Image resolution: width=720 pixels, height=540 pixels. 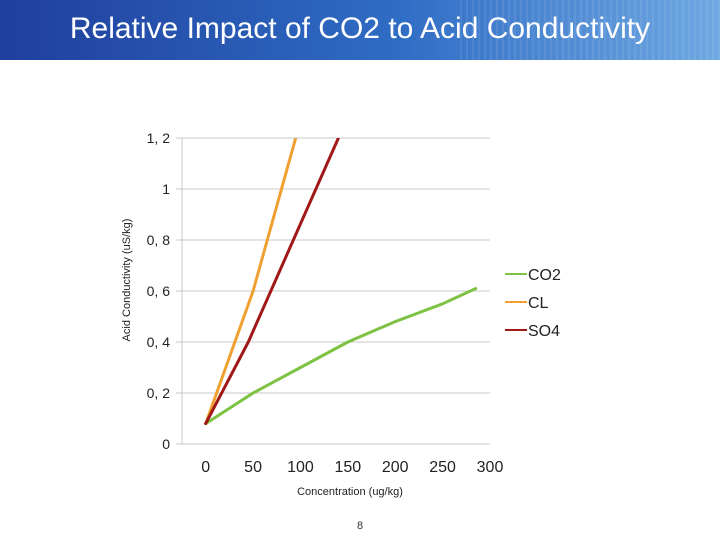 I want to click on y-tick-label: 0, so click(x=166, y=444).